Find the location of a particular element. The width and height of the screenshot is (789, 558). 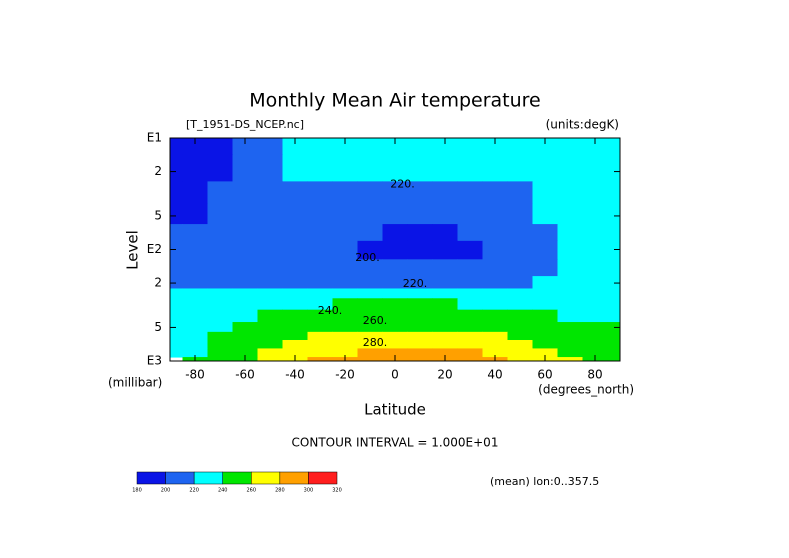

colorbar-label: 180 is located at coordinates (137, 491).